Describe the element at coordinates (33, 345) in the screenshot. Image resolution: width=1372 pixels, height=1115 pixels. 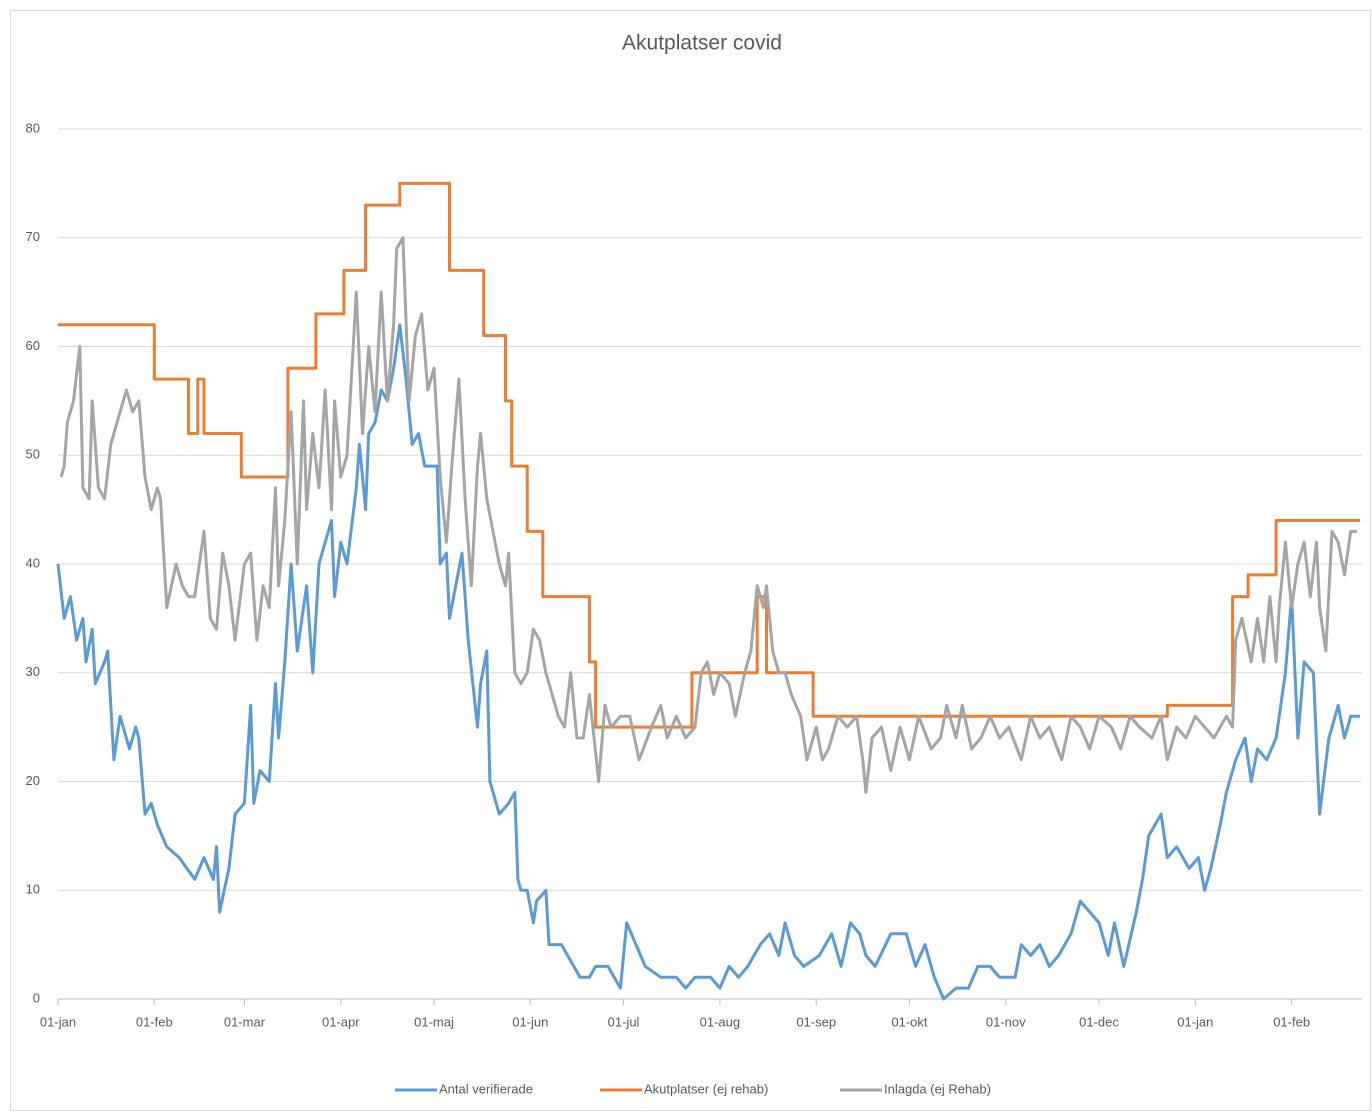
I see `y-tick-label: 60` at that location.